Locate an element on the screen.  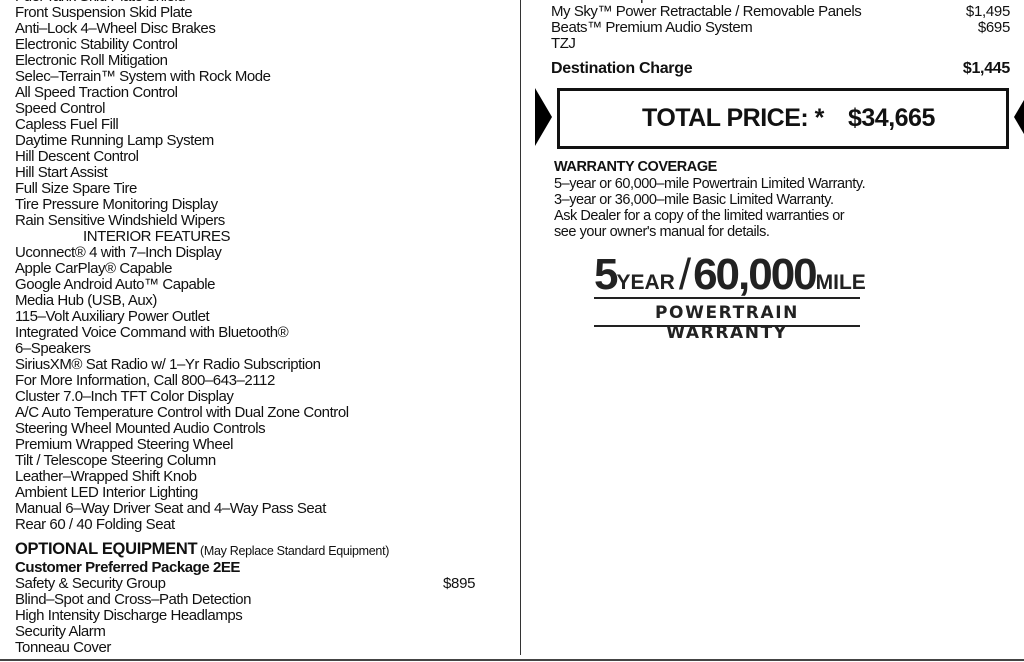
column-divider is located at coordinates (520, 327).